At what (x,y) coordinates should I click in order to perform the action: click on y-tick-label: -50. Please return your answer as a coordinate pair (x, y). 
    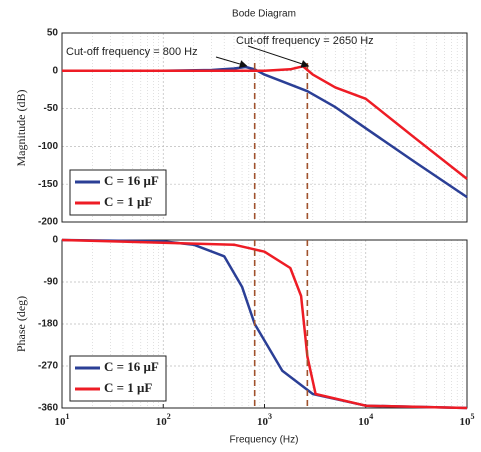
    Looking at the image, I should click on (51, 108).